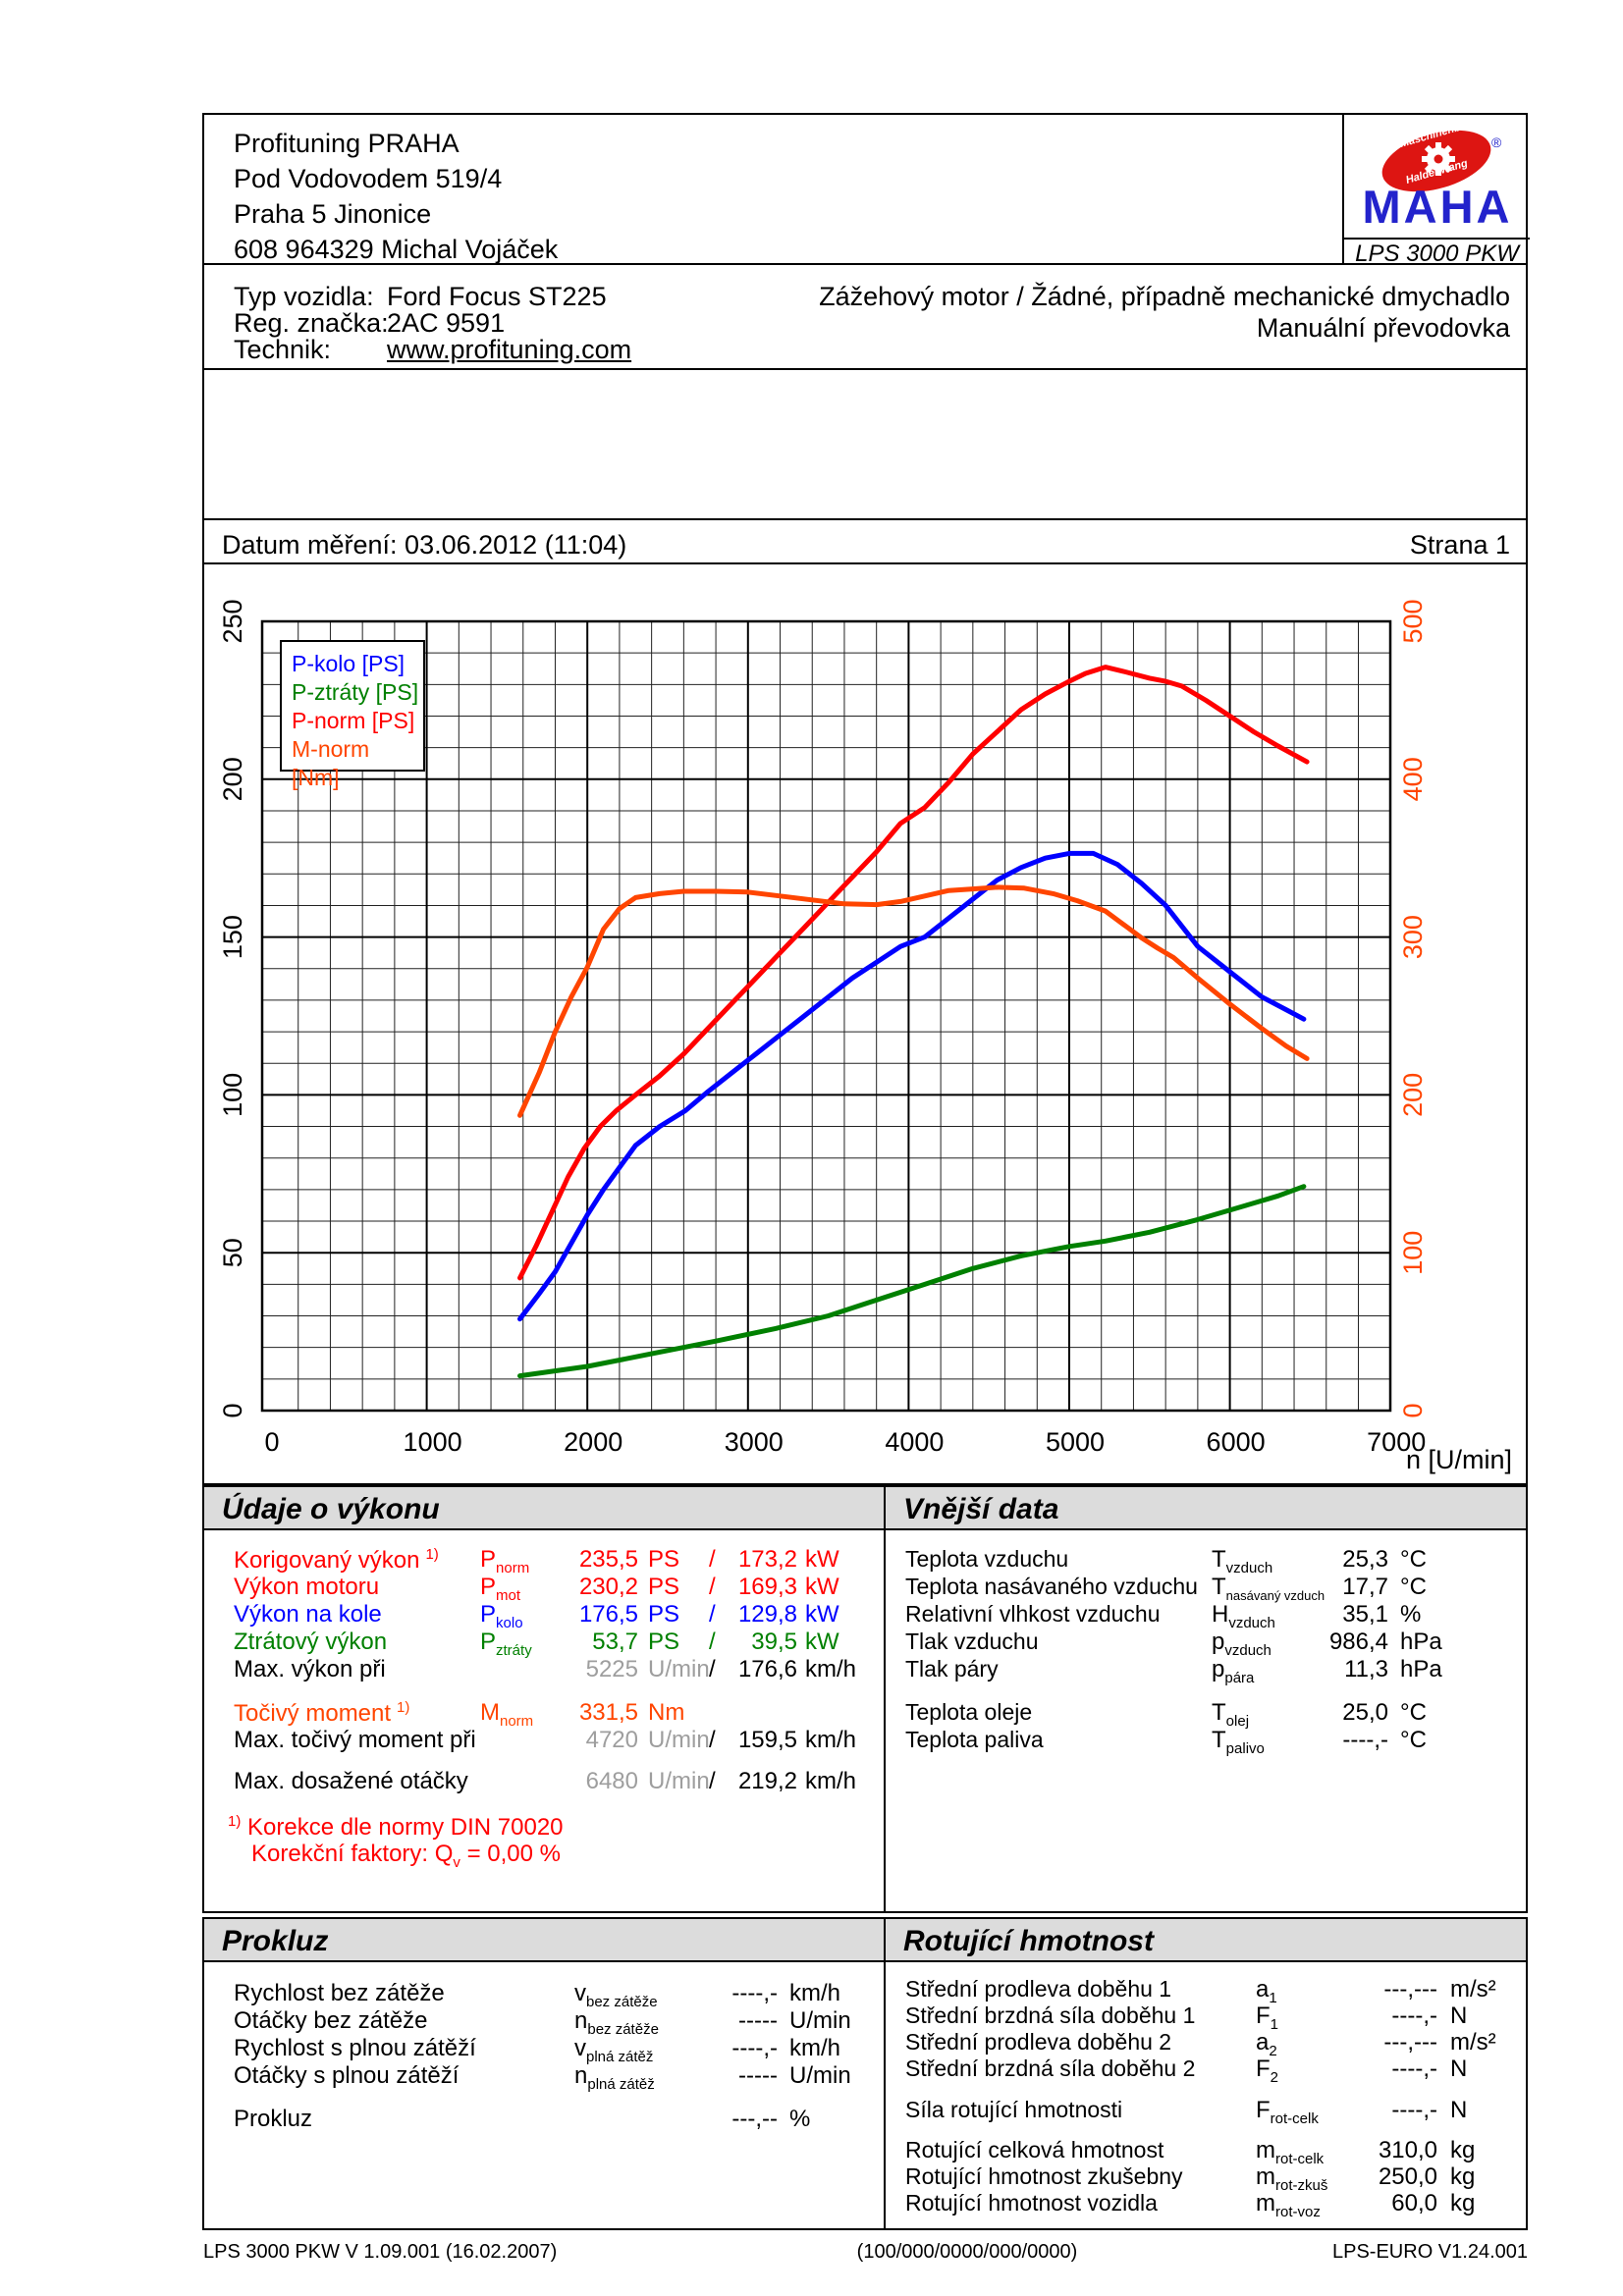 This screenshot has height=2296, width=1623. Describe the element at coordinates (347, 143) in the screenshot. I see `company-name: Profituning PRAHA` at that location.